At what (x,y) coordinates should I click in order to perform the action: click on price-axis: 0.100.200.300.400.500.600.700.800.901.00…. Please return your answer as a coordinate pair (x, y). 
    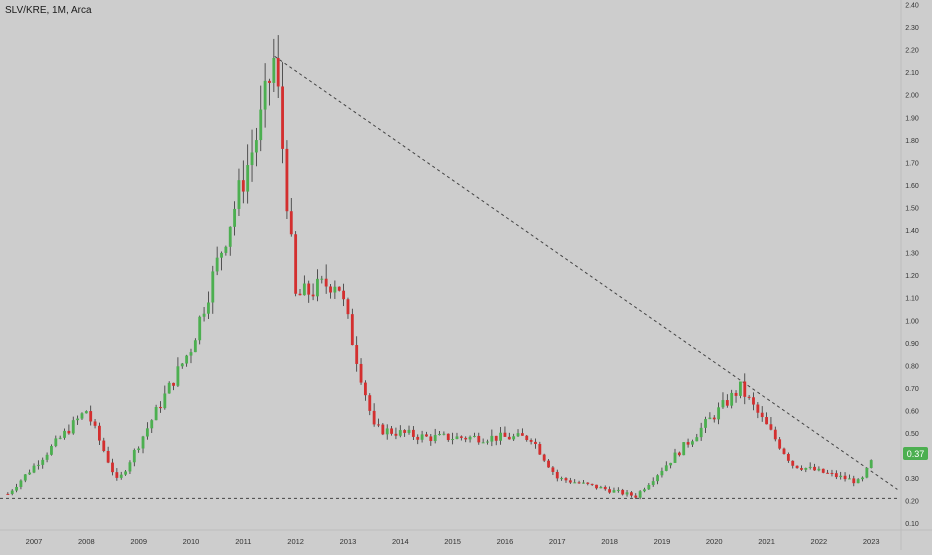
    Looking at the image, I should click on (912, 266).